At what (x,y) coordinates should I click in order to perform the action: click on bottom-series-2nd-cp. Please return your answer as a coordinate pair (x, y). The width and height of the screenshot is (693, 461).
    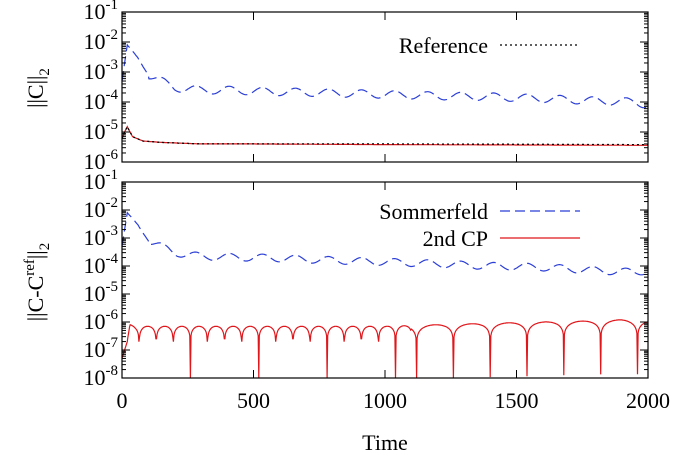
    Looking at the image, I should click on (385, 349).